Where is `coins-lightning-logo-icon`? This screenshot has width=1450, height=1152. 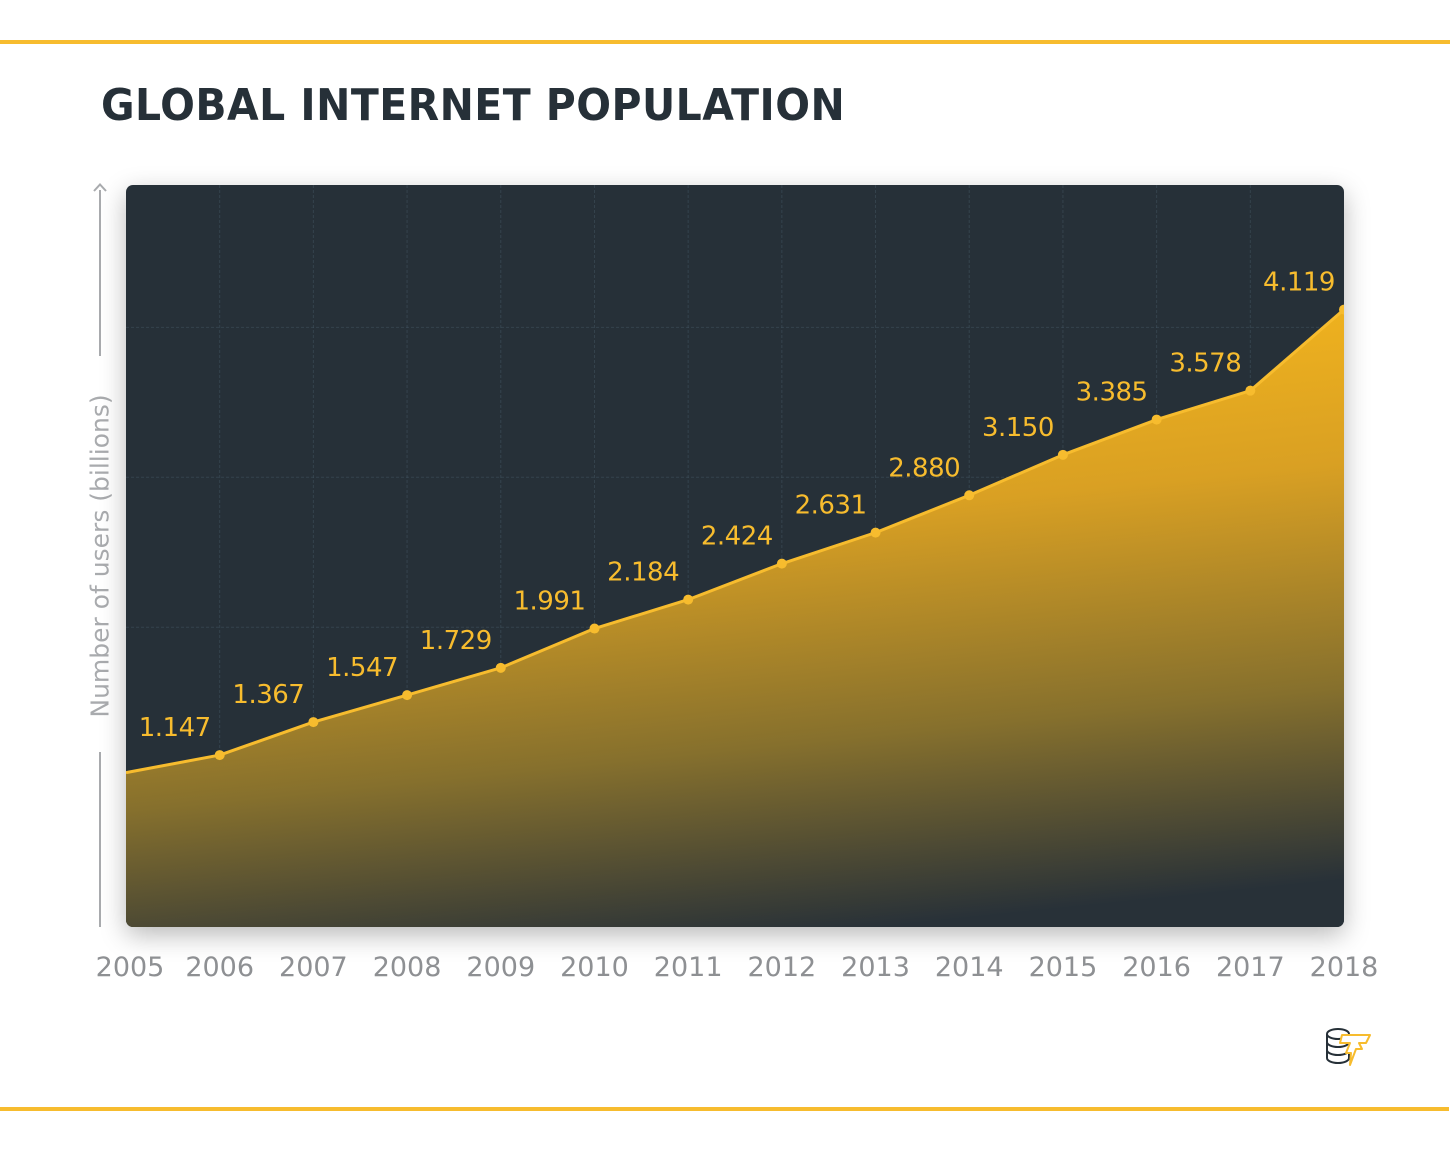
coins-lightning-logo-icon is located at coordinates (1348, 1047).